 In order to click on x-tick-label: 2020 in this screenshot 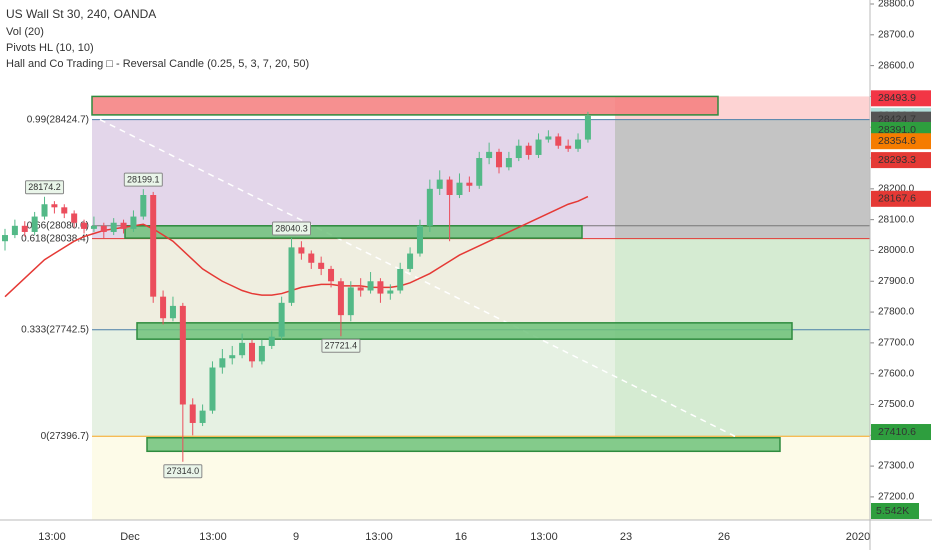, I will do `click(858, 537)`.